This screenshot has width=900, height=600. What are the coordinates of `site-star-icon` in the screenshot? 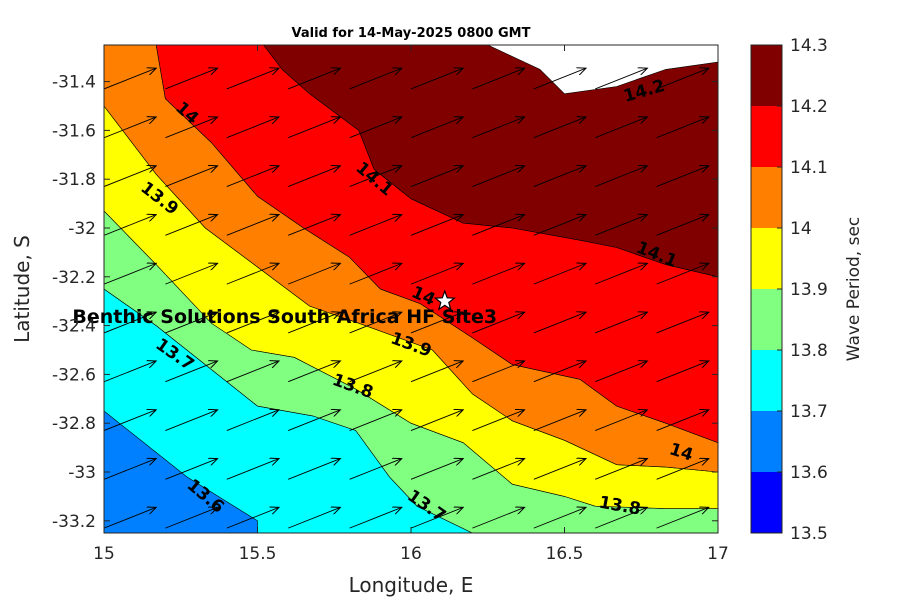 It's located at (444, 300).